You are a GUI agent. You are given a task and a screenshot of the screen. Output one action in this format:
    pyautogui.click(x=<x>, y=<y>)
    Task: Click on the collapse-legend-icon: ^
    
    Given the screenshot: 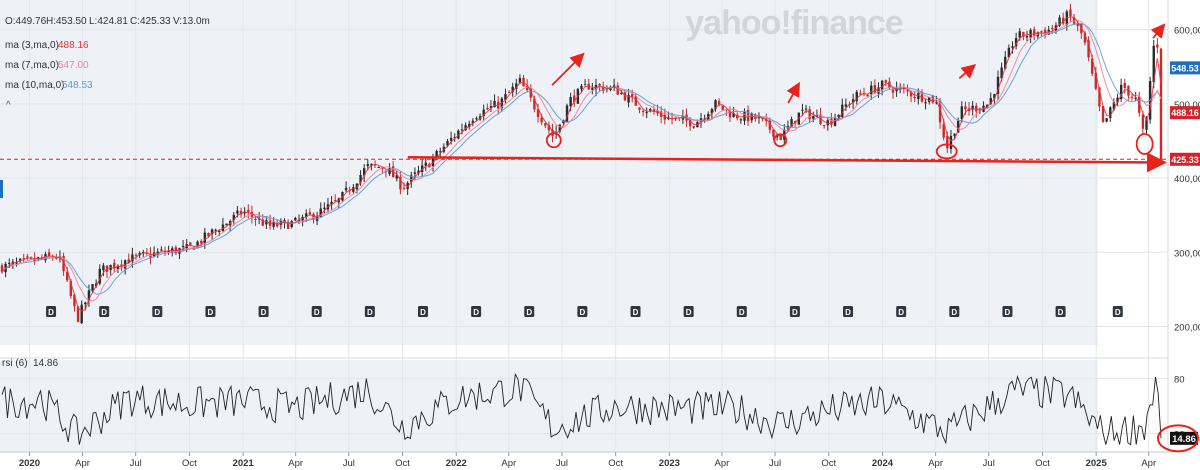 What is the action you would take?
    pyautogui.click(x=8, y=105)
    